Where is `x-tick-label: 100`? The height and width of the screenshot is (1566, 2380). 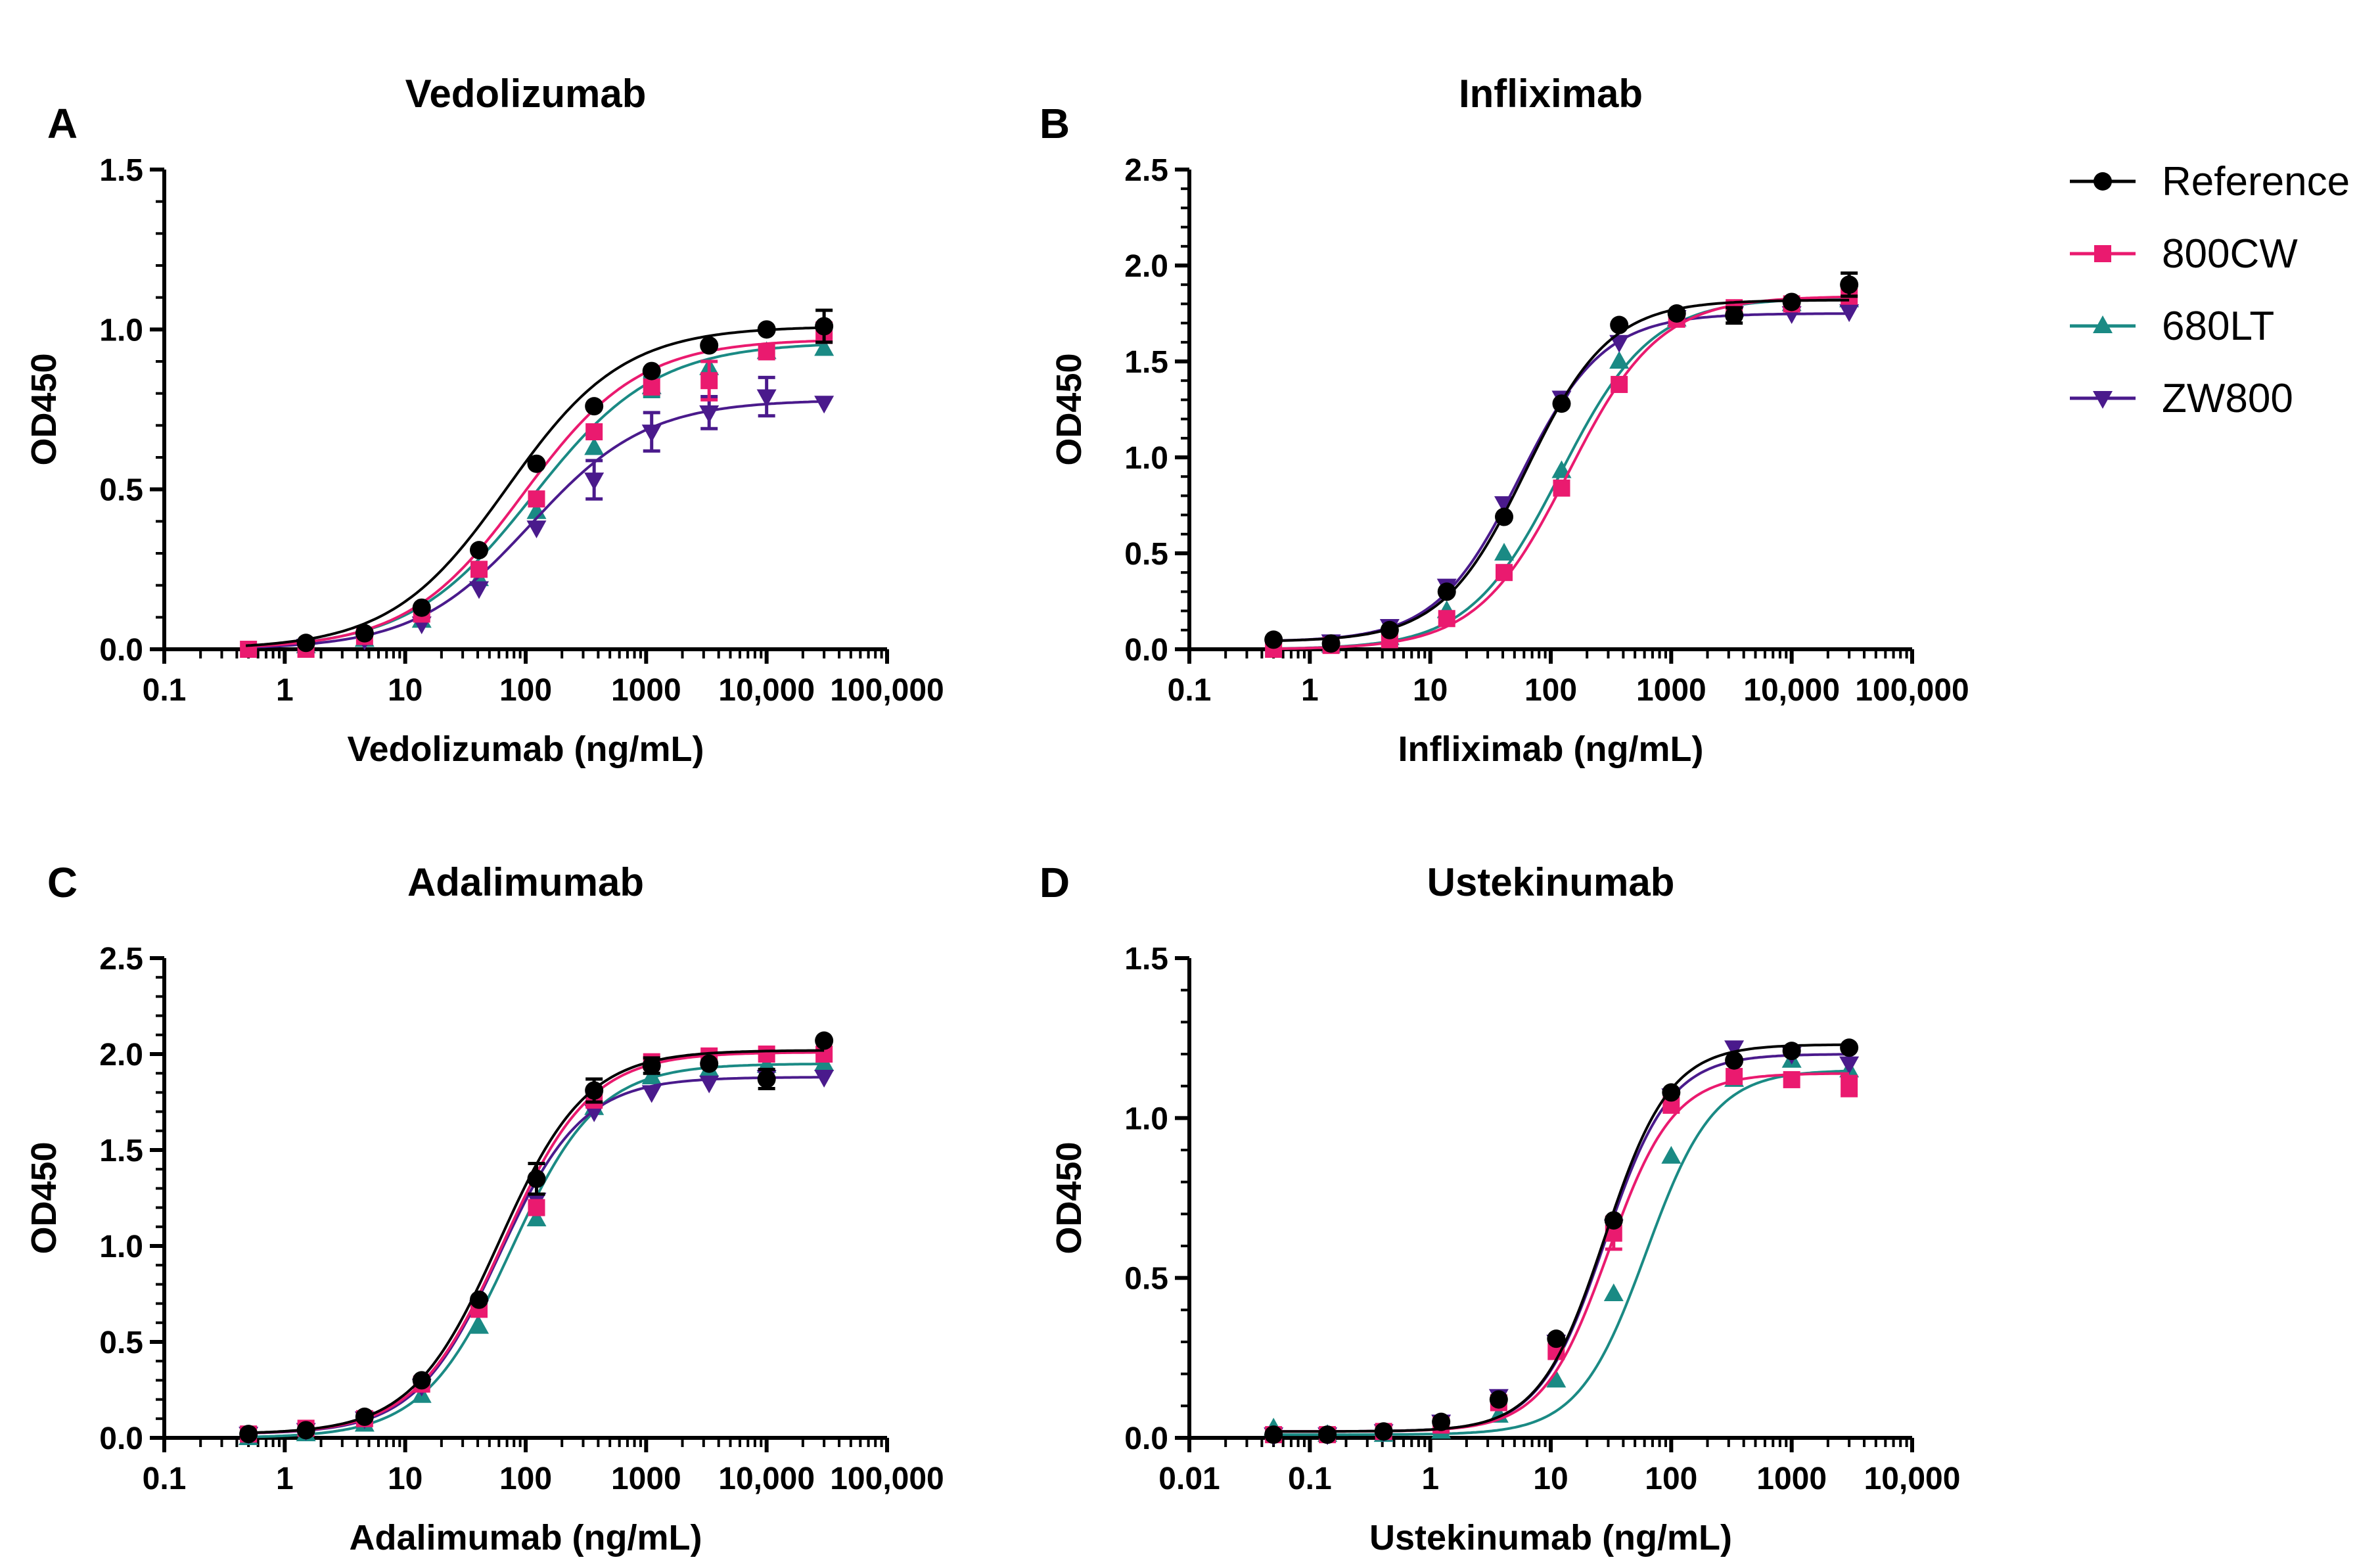 x-tick-label: 100 is located at coordinates (1550, 691).